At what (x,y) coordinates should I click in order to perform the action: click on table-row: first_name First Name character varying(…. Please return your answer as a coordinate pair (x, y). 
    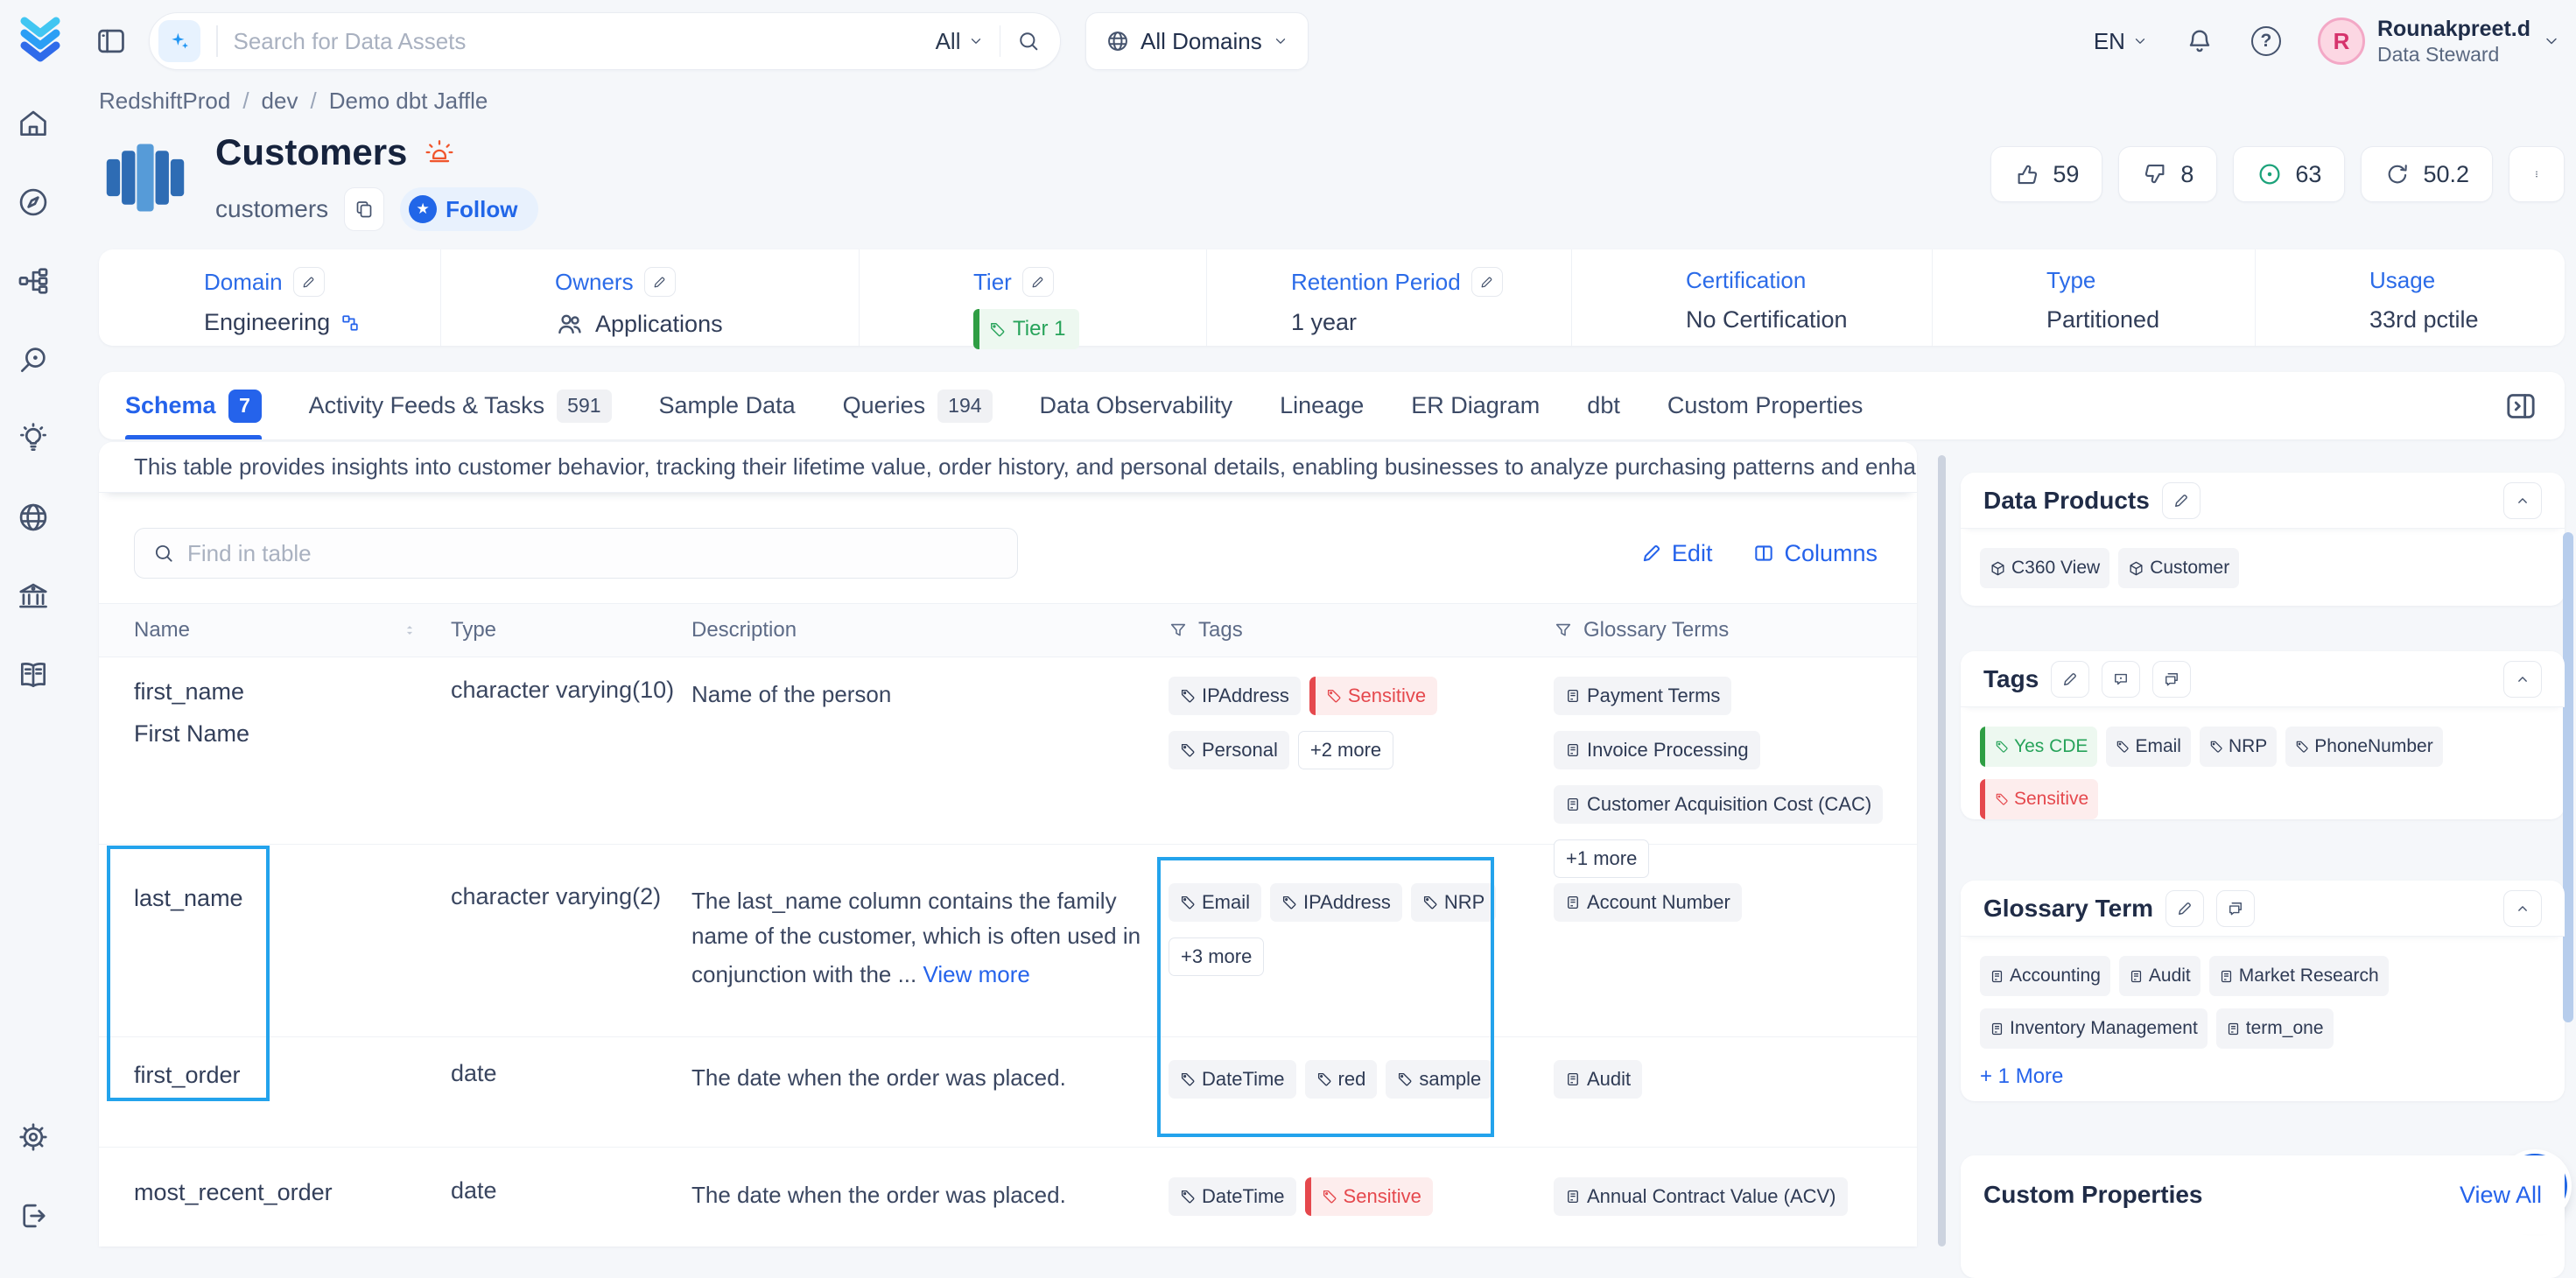
    Looking at the image, I should click on (1008, 768).